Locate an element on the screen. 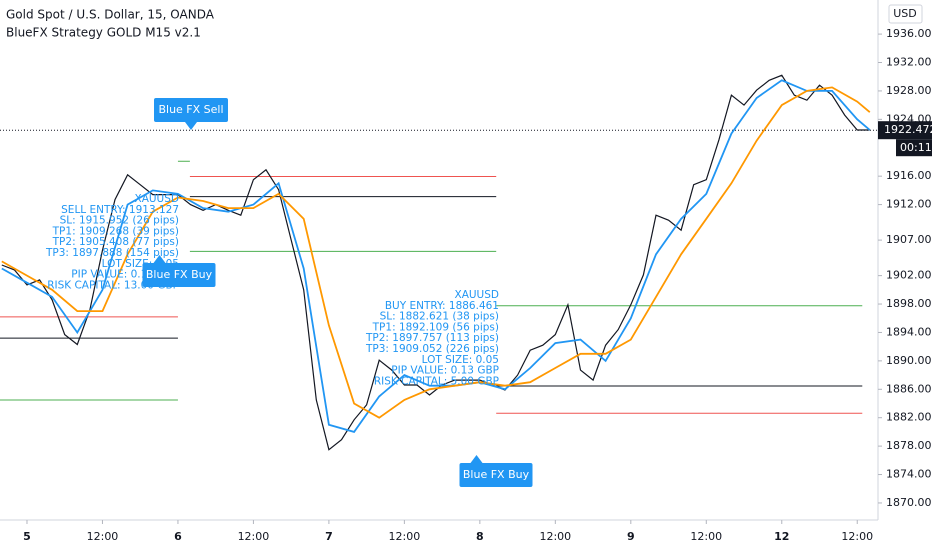 Image resolution: width=932 pixels, height=550 pixels. trade-info: TP3: 1909.052 (226 pips) is located at coordinates (432, 349).